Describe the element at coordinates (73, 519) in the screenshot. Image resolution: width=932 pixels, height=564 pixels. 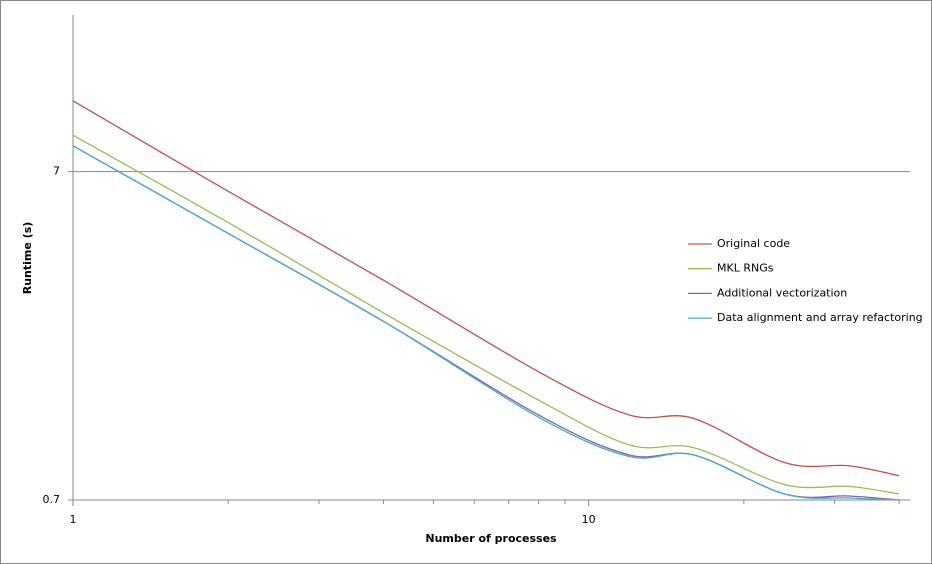
I see `x-tick-label: 1` at that location.